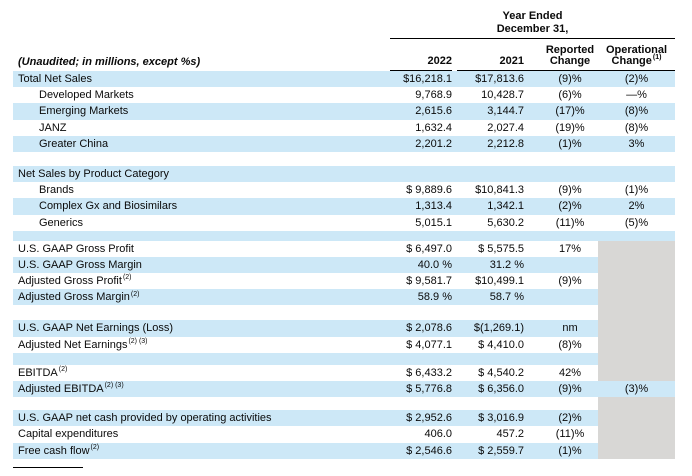 This screenshot has height=476, width=692. I want to click on operational-change-value: 3%, so click(636, 143).